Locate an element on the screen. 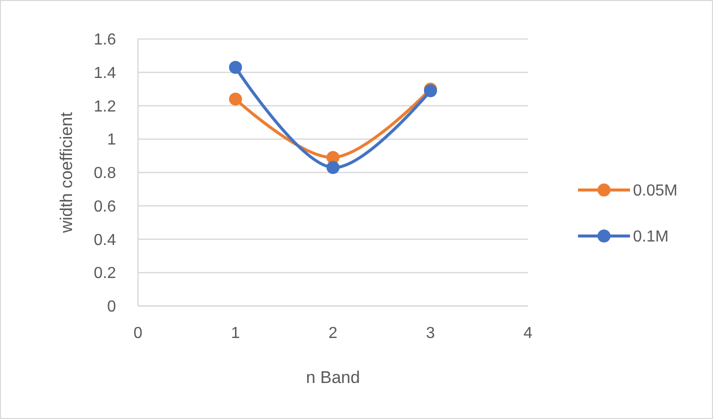 The image size is (713, 419). x-tick-label: 1 is located at coordinates (235, 333).